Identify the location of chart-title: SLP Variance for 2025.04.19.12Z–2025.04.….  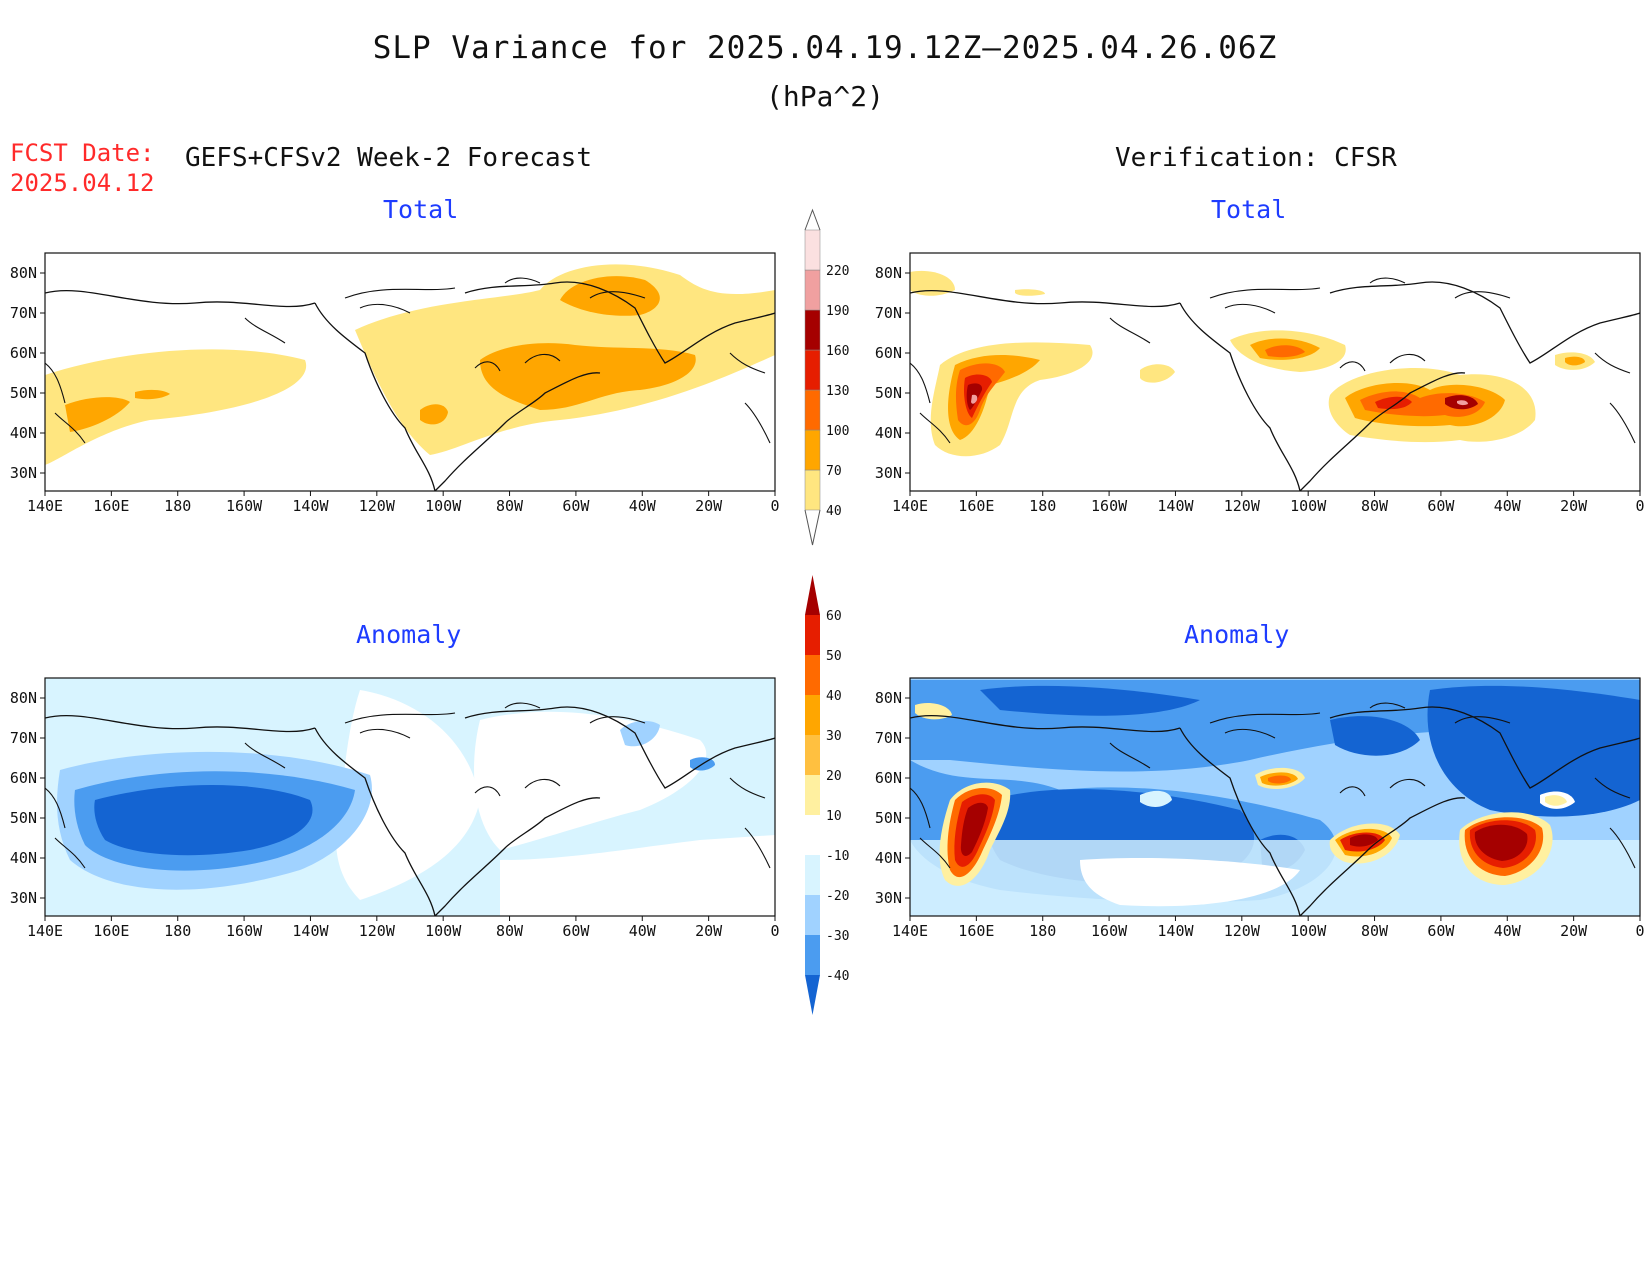
(825, 48).